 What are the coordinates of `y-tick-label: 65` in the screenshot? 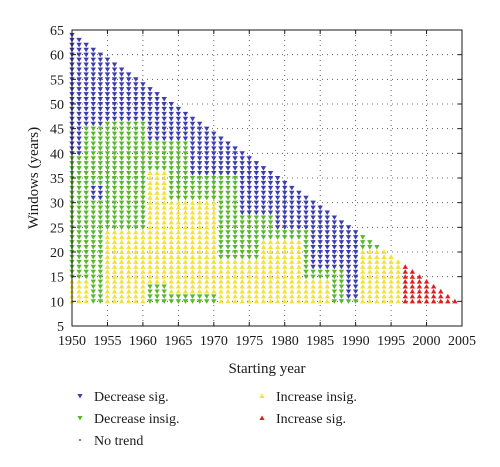 It's located at (57, 31).